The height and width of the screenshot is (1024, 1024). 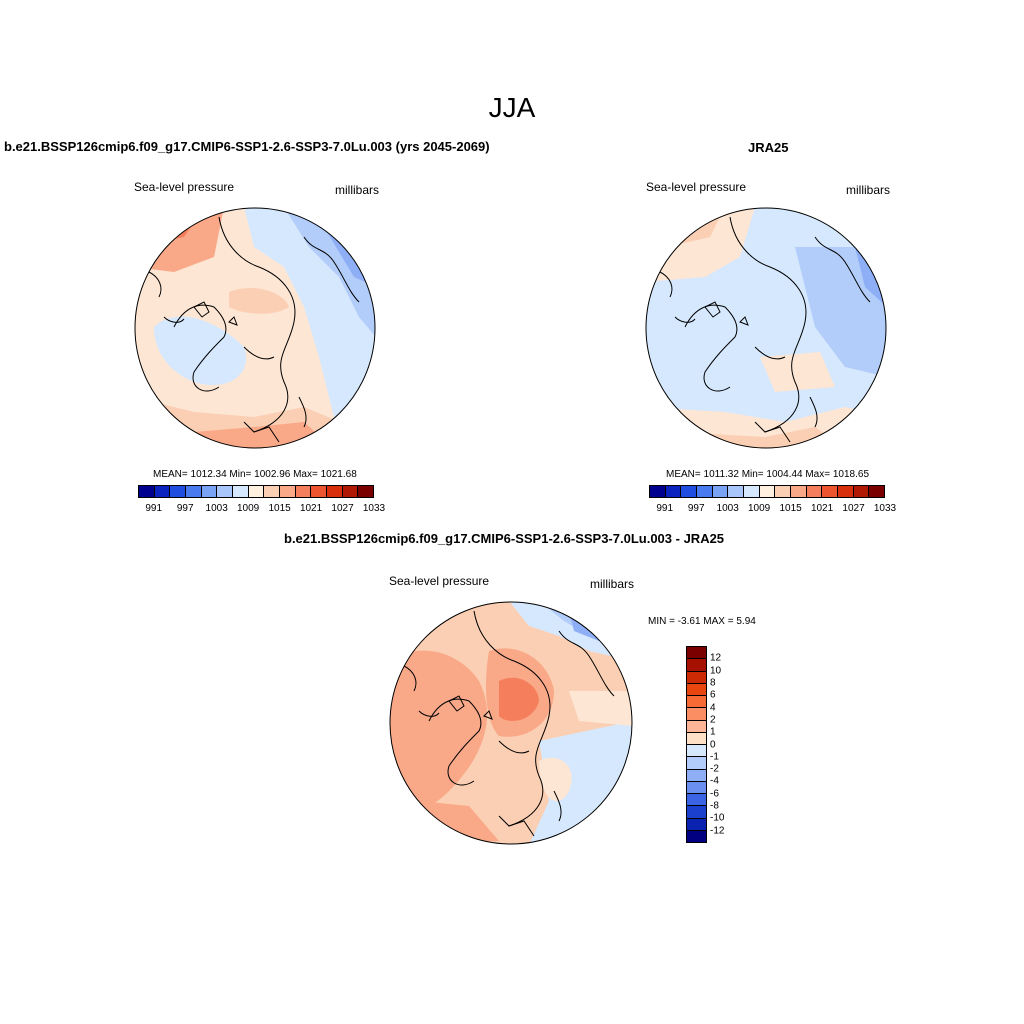 What do you see at coordinates (255, 474) in the screenshot?
I see `model-stats: MEAN= 1012.34 Min= 1002.96 Max= 1021.68` at bounding box center [255, 474].